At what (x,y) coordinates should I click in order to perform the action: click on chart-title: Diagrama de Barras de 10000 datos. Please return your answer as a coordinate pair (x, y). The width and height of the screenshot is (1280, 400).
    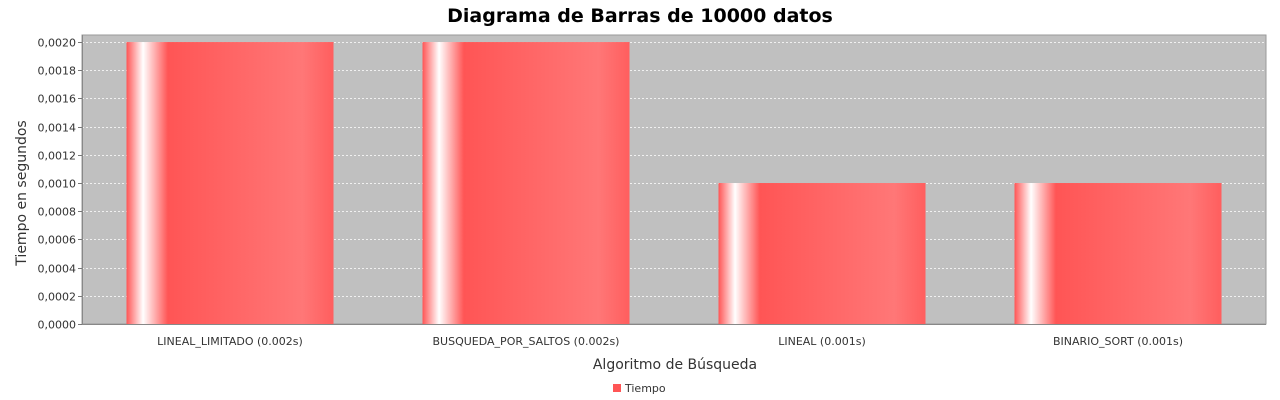
    Looking at the image, I should click on (640, 16).